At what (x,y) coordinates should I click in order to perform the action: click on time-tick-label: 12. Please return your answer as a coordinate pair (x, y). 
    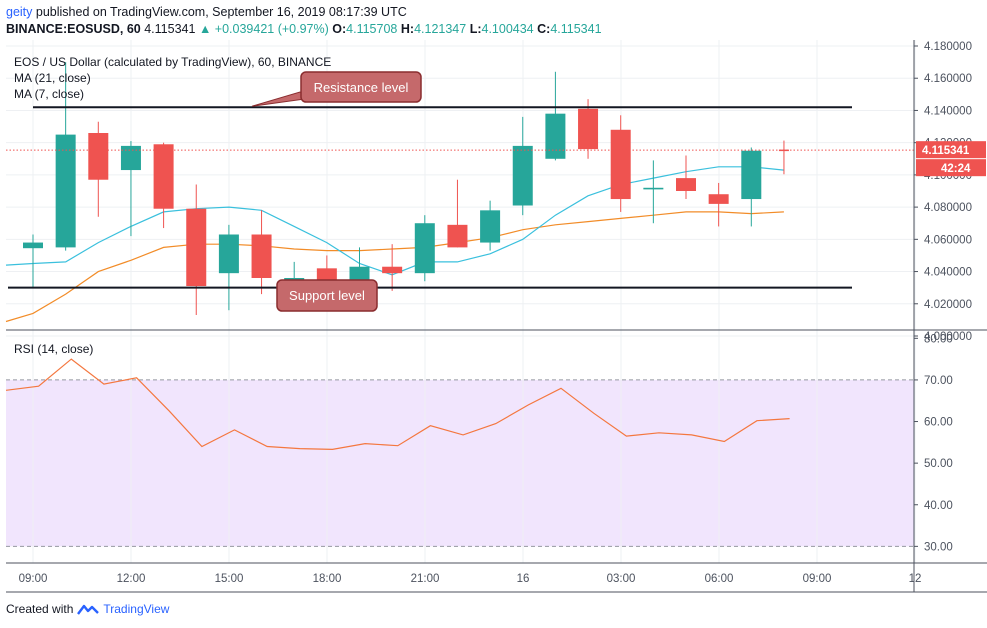
    Looking at the image, I should click on (915, 579).